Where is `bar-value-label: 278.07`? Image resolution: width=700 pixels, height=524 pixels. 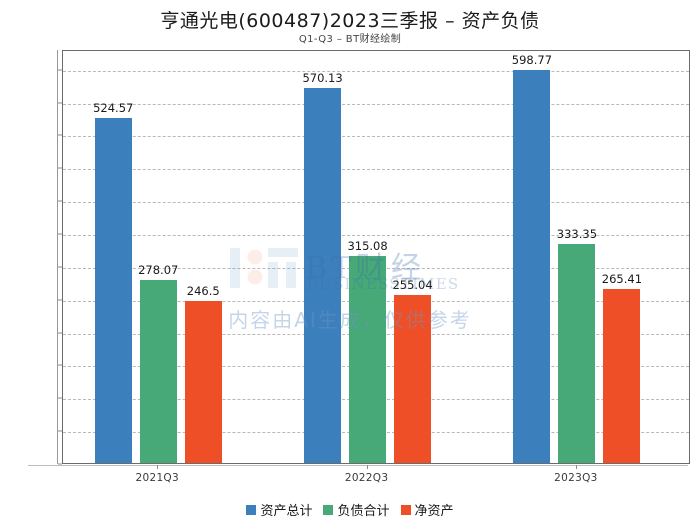 bar-value-label: 278.07 is located at coordinates (158, 270).